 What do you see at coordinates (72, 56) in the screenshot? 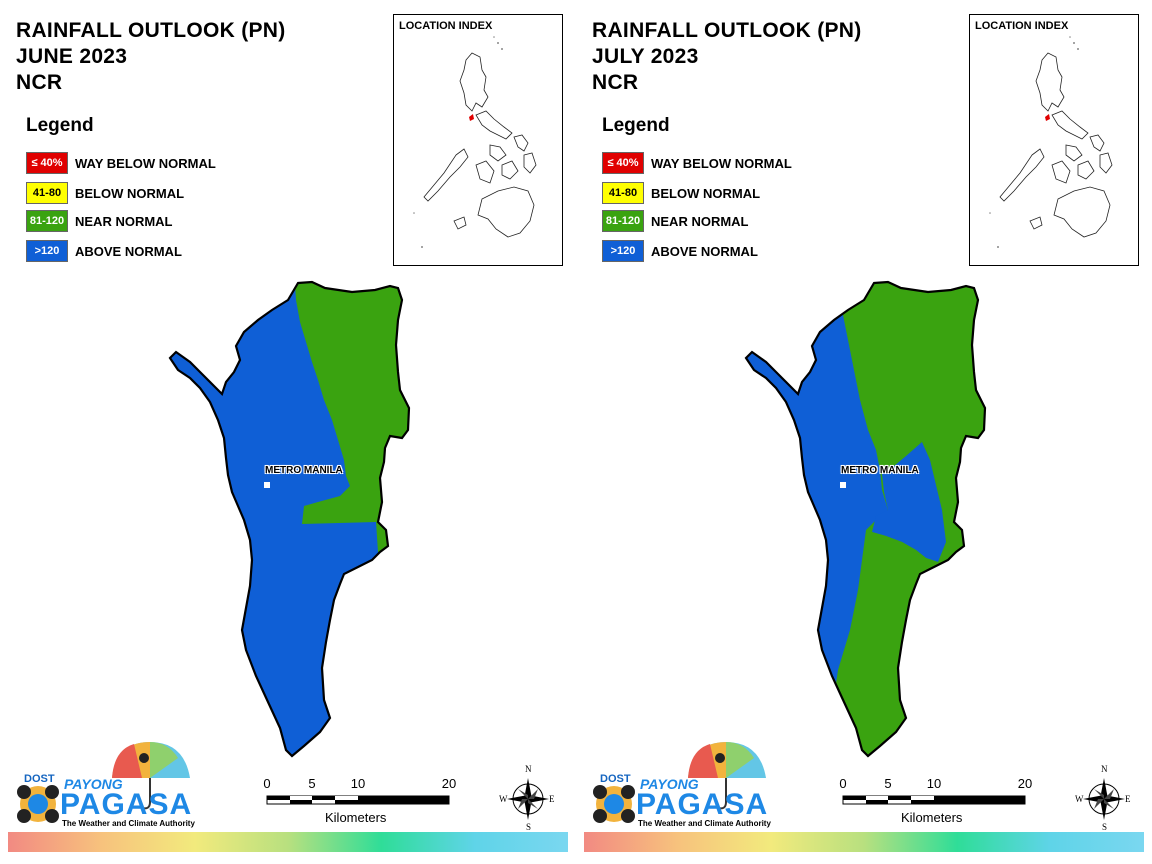
I see `title-line-2: JUNE 2023` at bounding box center [72, 56].